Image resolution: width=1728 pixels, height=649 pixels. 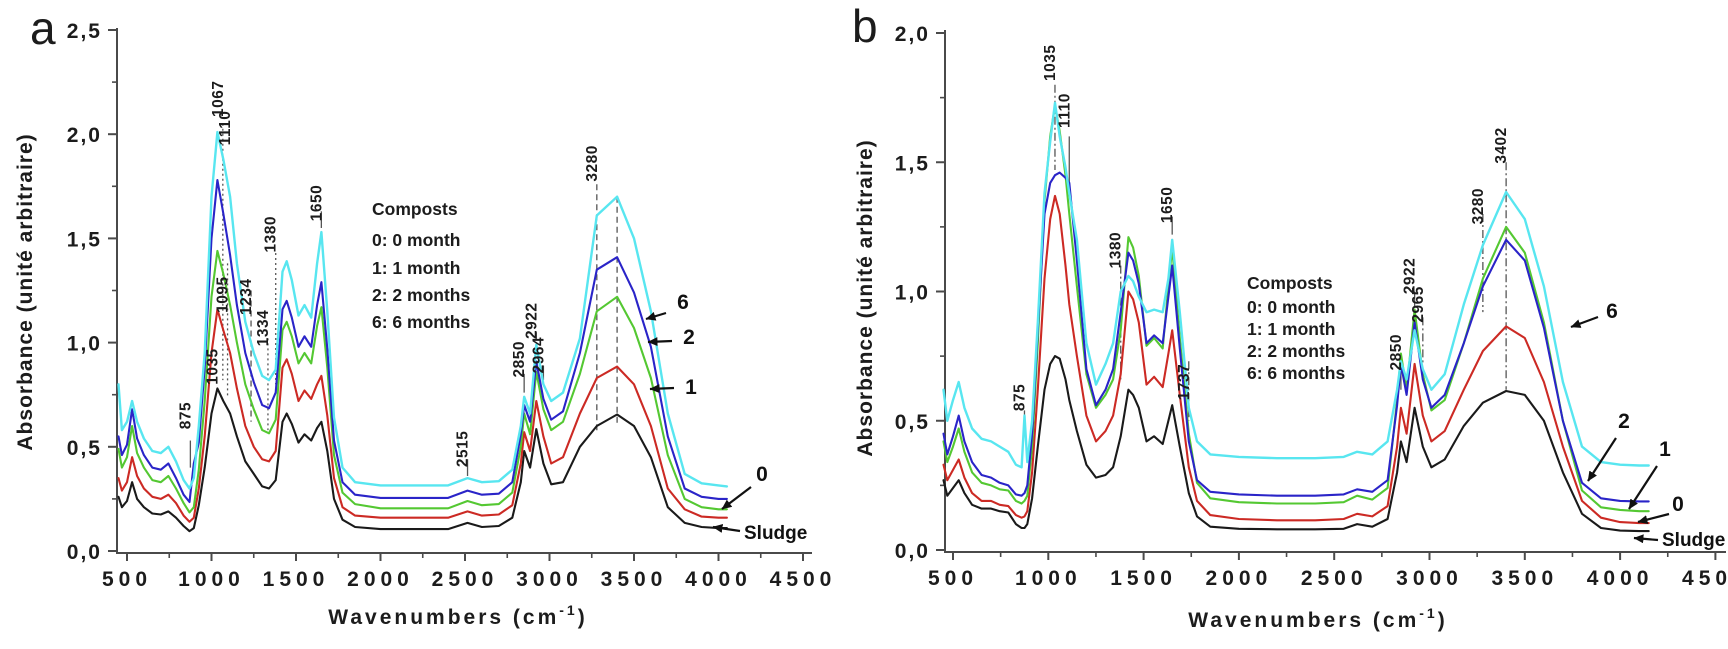 What do you see at coordinates (1418, 304) in the screenshot?
I see `peak-label-2965: 2965` at bounding box center [1418, 304].